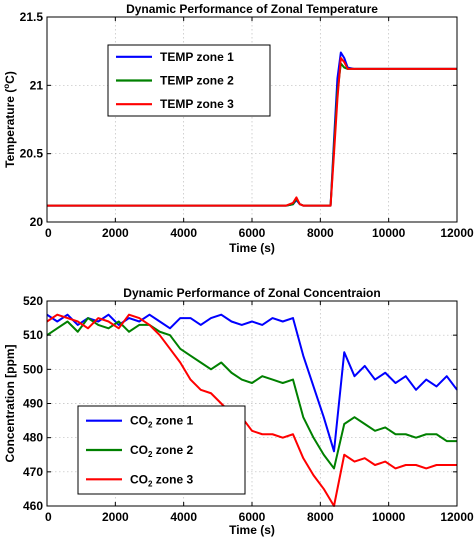 This screenshot has height=538, width=474. What do you see at coordinates (37, 85) in the screenshot?
I see `y-tick-label: 21` at bounding box center [37, 85].